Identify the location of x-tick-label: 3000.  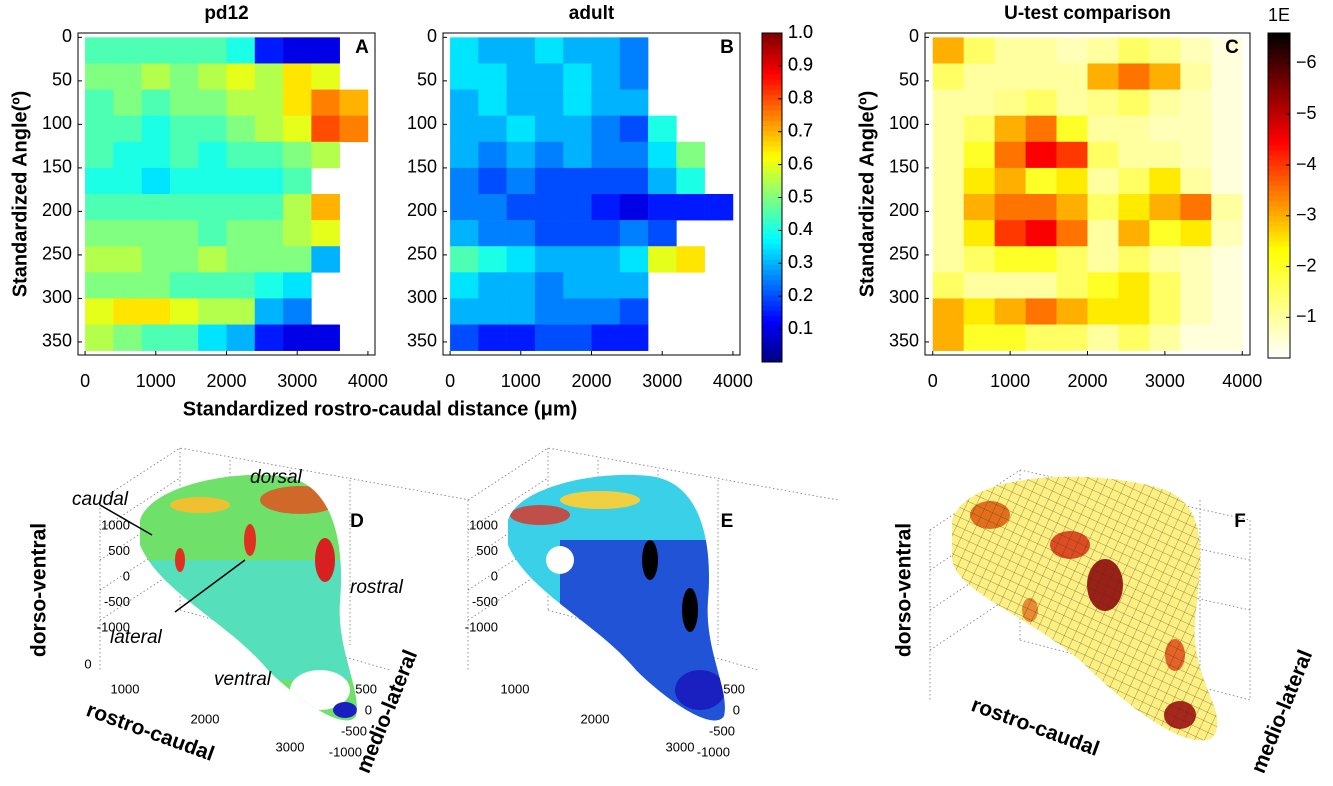
(290, 746).